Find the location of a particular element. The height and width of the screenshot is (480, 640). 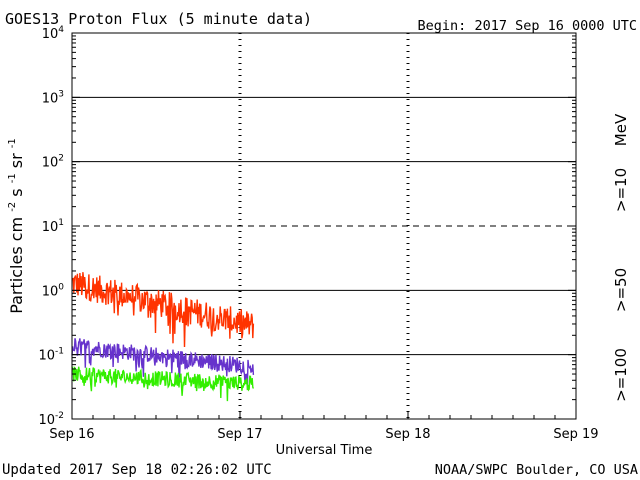

y-tick-label-5: 10⁻¹ is located at coordinates (51, 355).